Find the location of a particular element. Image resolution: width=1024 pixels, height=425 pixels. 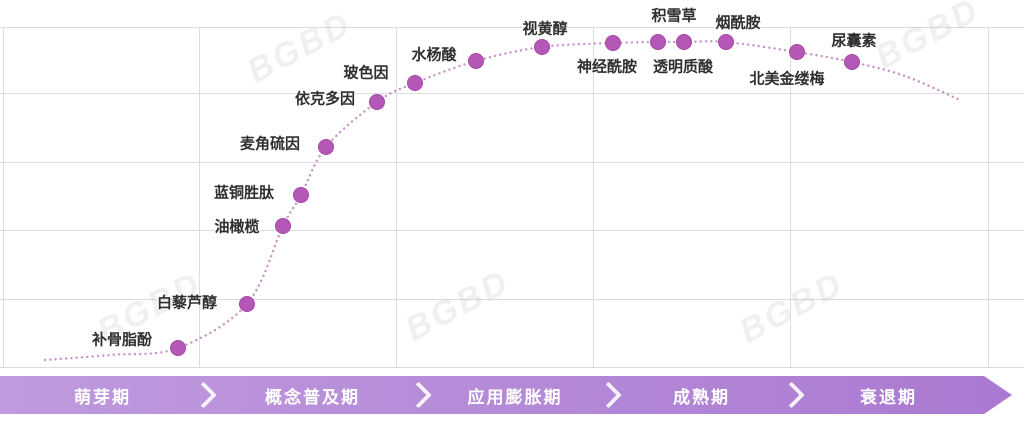

phase-segment-1: 萌芽期 is located at coordinates (102, 395).